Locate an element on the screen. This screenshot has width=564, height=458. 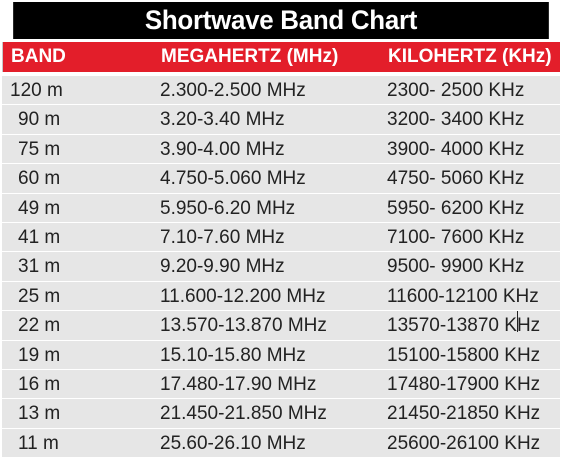
khz-cell: 21450-21850 KHz is located at coordinates (464, 414).